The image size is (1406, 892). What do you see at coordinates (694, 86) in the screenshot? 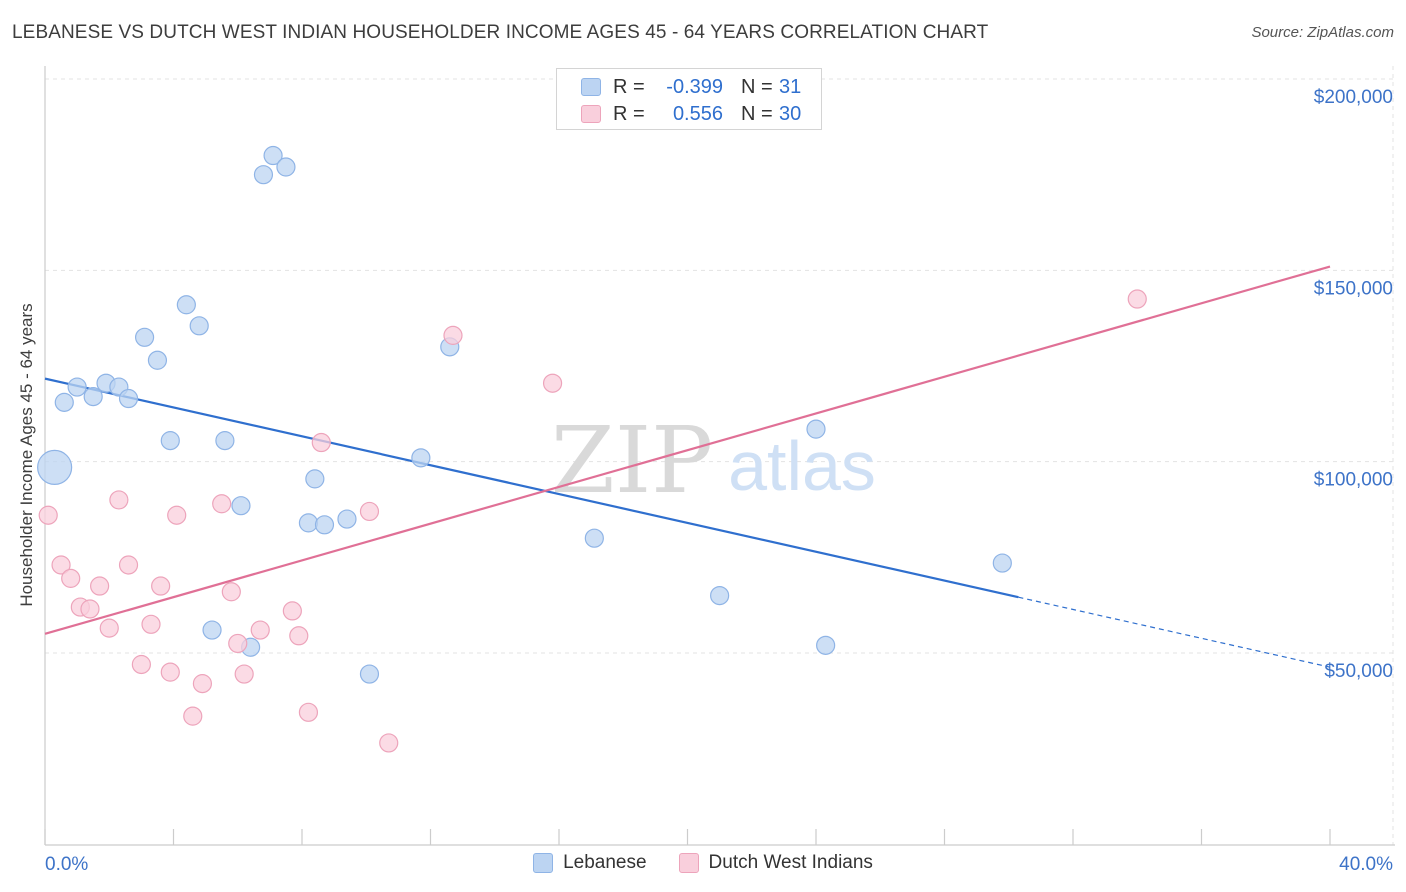
I see `legend-r-value: -0.399` at bounding box center [694, 86].